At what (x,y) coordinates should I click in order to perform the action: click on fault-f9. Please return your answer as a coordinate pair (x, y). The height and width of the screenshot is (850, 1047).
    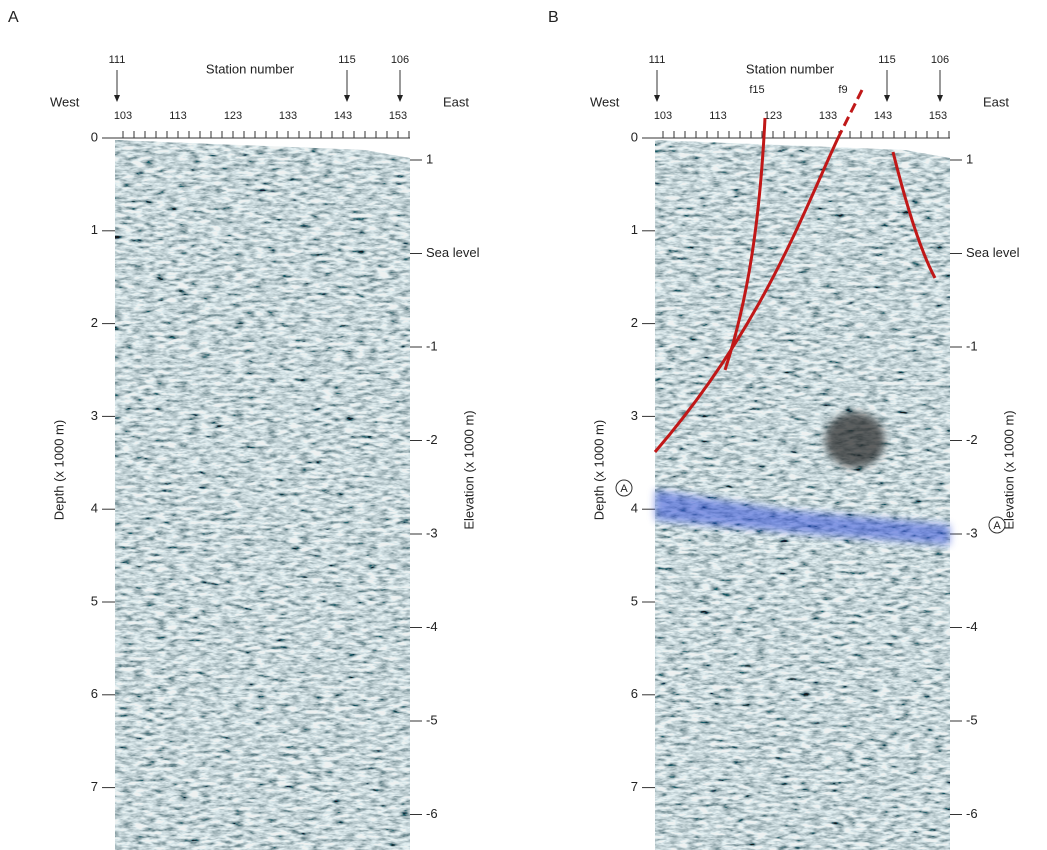
    Looking at the image, I should click on (746, 295).